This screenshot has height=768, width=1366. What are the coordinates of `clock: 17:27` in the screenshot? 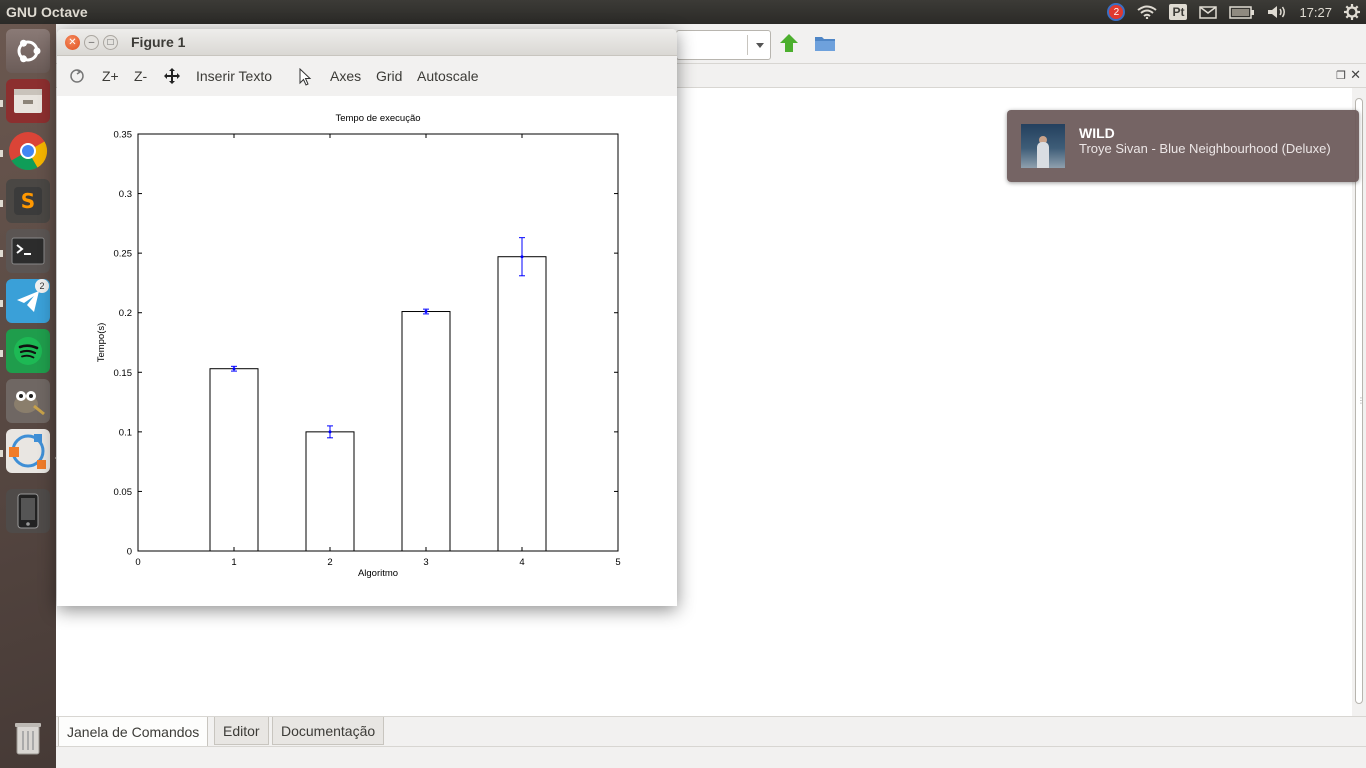 It's located at (1315, 12).